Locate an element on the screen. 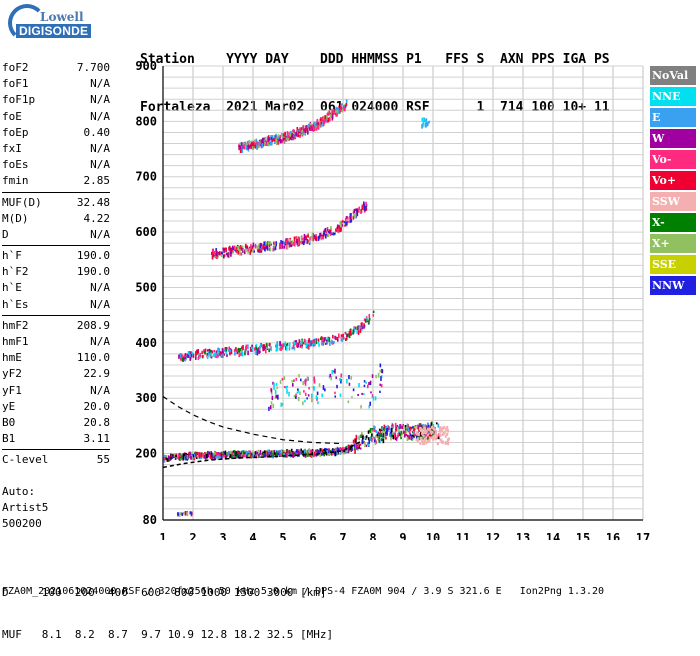  param-label: D is located at coordinates (5, 234).